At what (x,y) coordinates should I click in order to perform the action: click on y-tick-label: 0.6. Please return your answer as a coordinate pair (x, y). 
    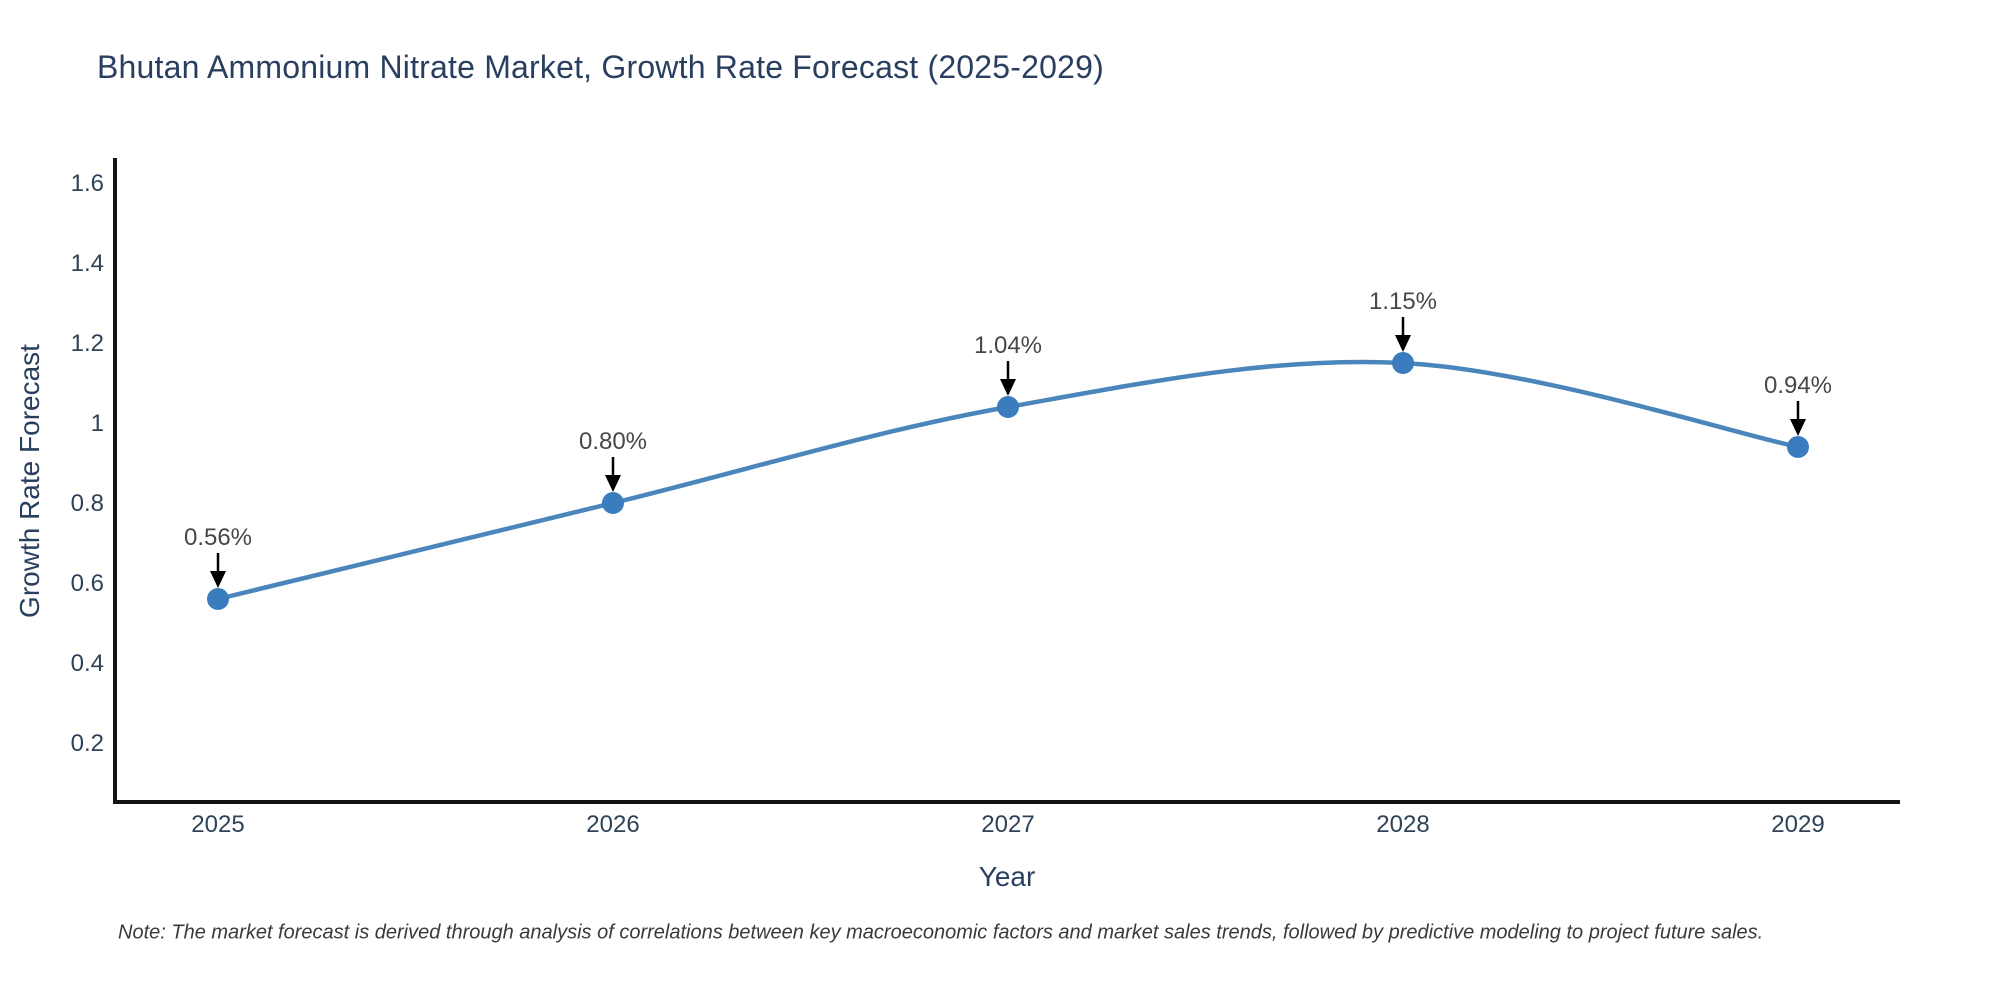
    Looking at the image, I should click on (87, 583).